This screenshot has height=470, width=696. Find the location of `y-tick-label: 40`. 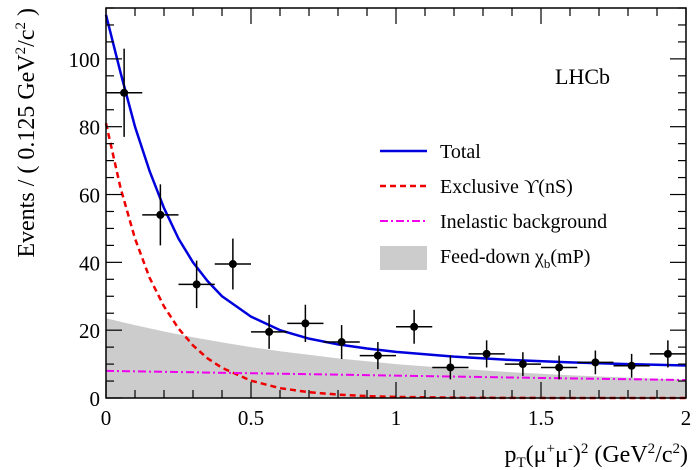

y-tick-label: 40 is located at coordinates (89, 263).